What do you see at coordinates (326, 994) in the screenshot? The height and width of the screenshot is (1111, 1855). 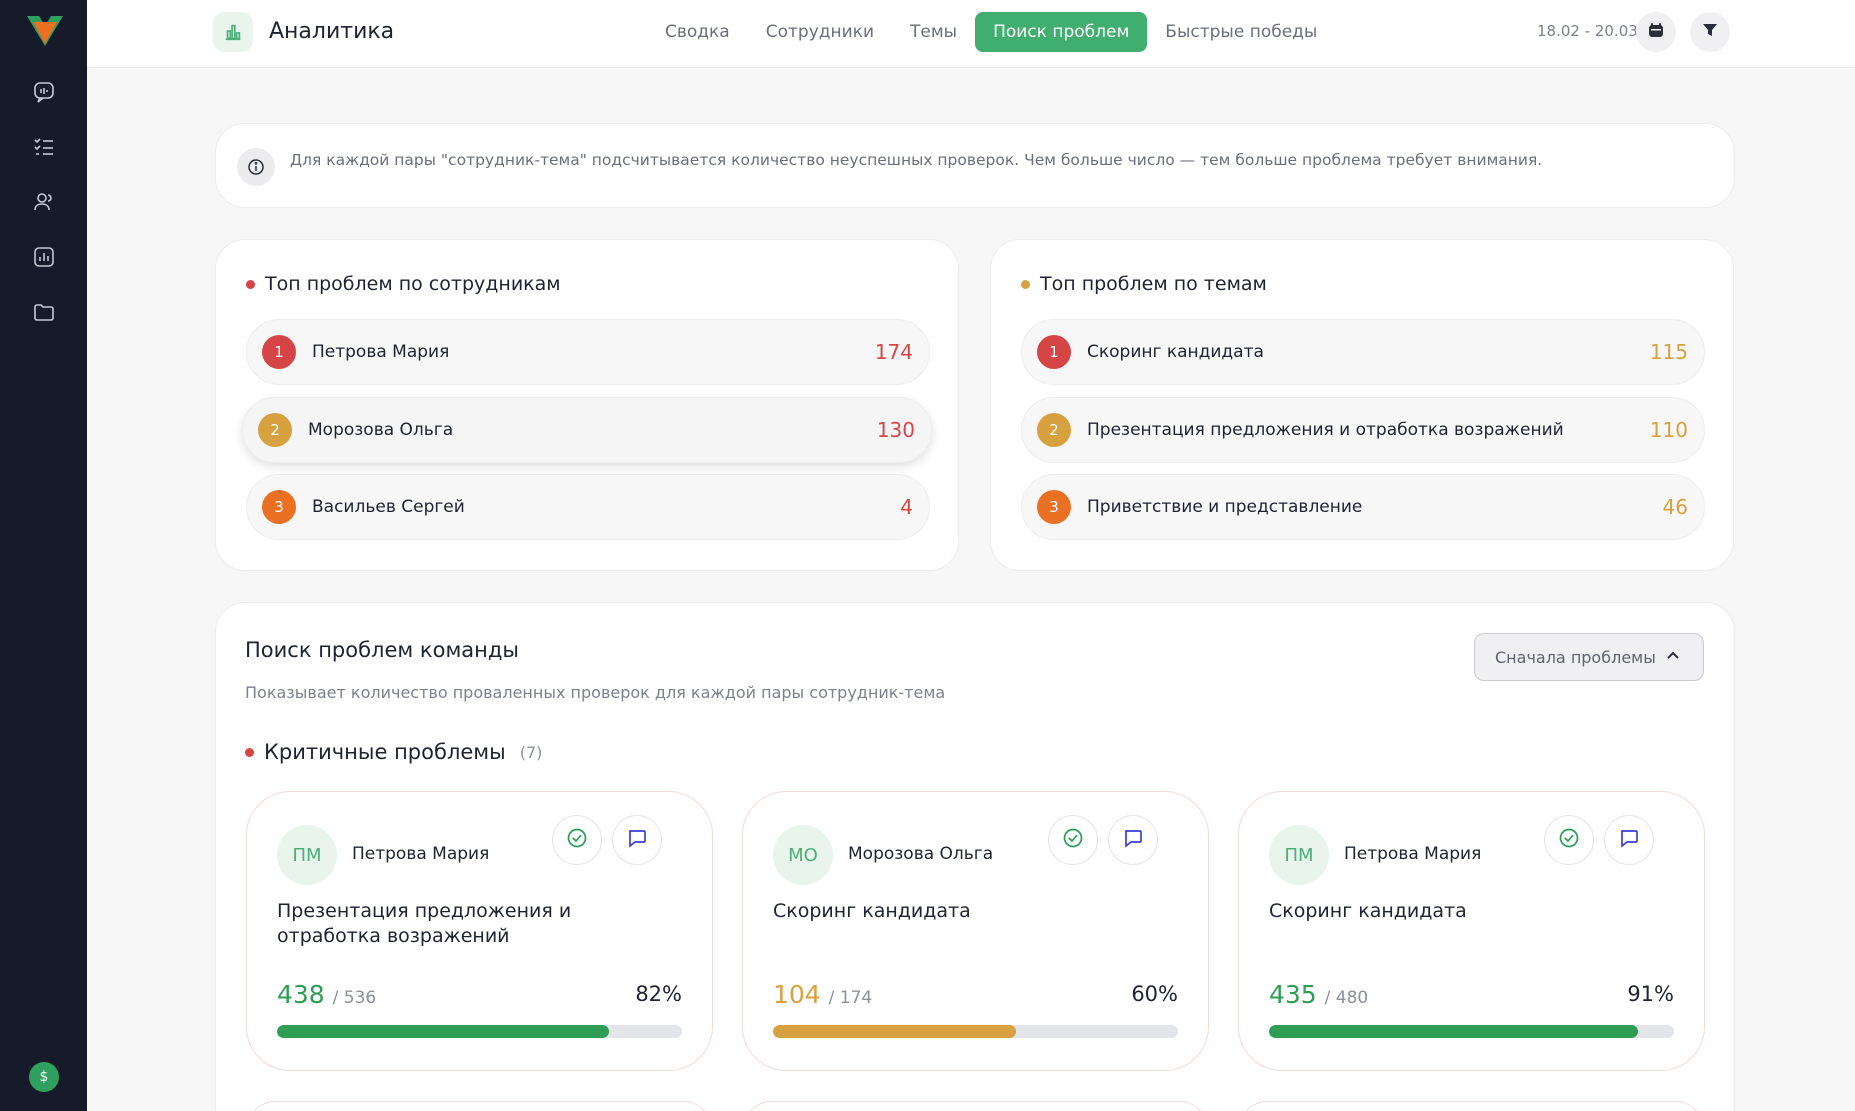 I see `failed-count: 438 / 536` at bounding box center [326, 994].